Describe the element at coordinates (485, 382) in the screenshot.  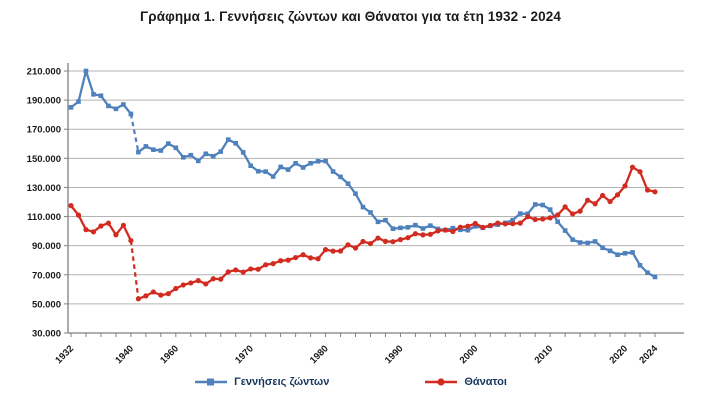
I see `deaths-legend-label: Θάνατοι` at that location.